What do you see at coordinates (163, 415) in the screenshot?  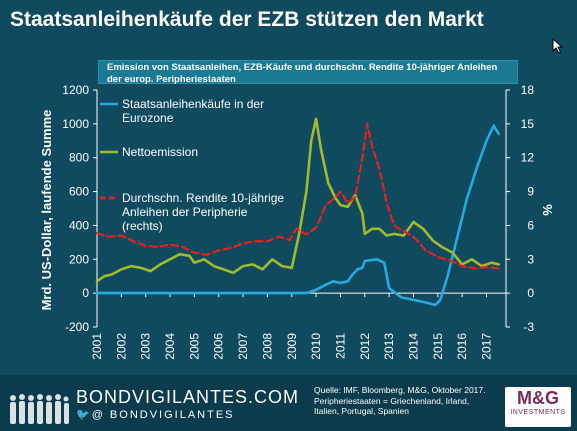 I see `handle-text: @ BONDVIGILANTES` at bounding box center [163, 415].